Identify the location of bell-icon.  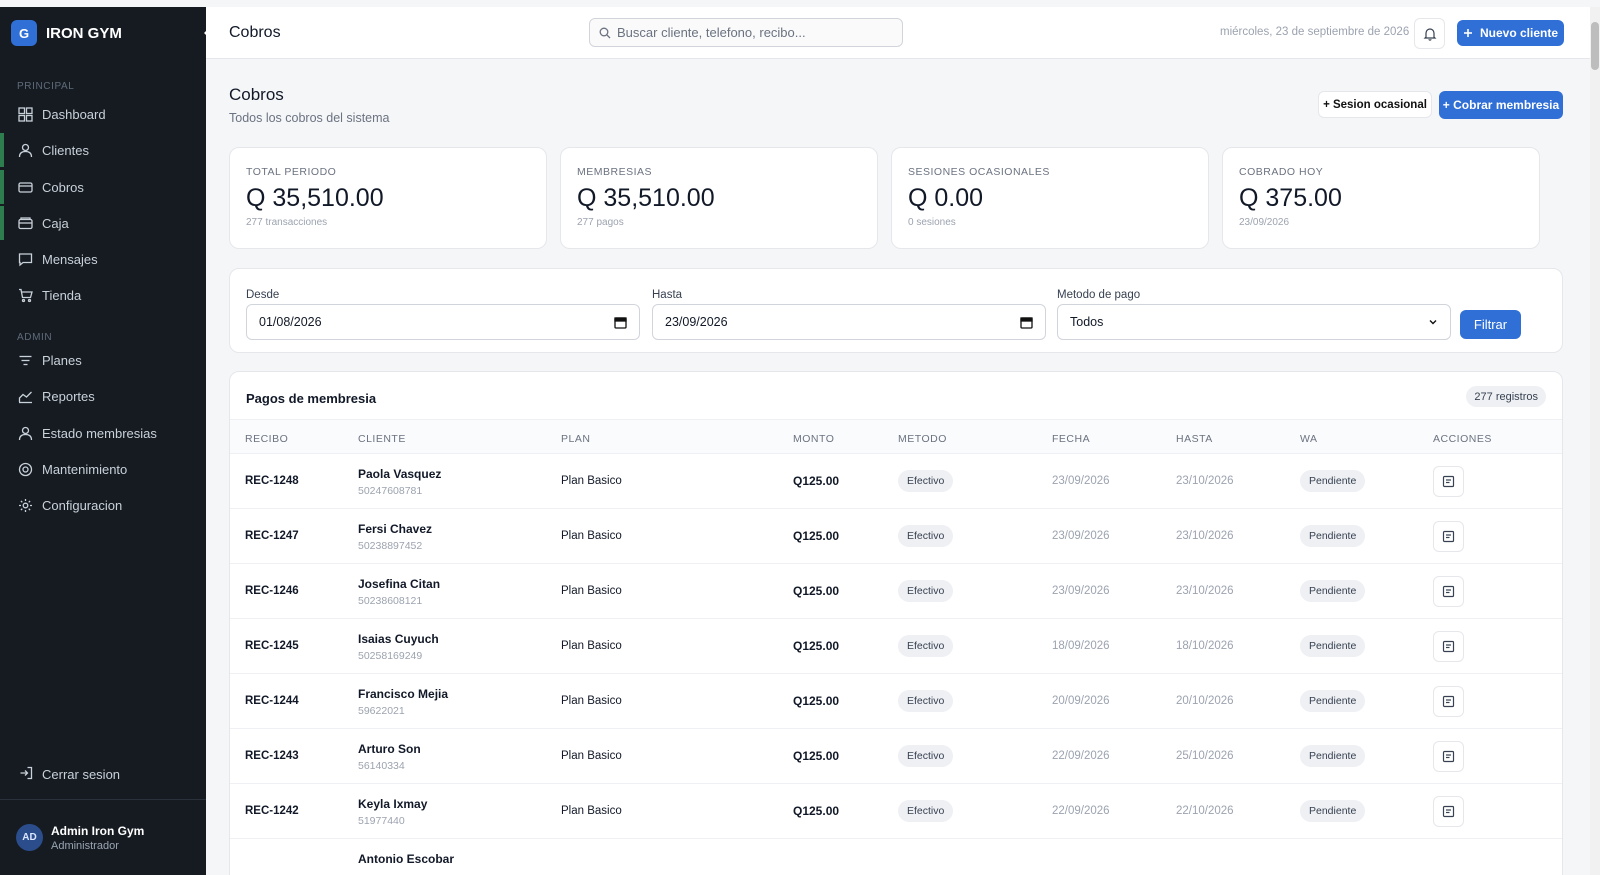
(1429, 34).